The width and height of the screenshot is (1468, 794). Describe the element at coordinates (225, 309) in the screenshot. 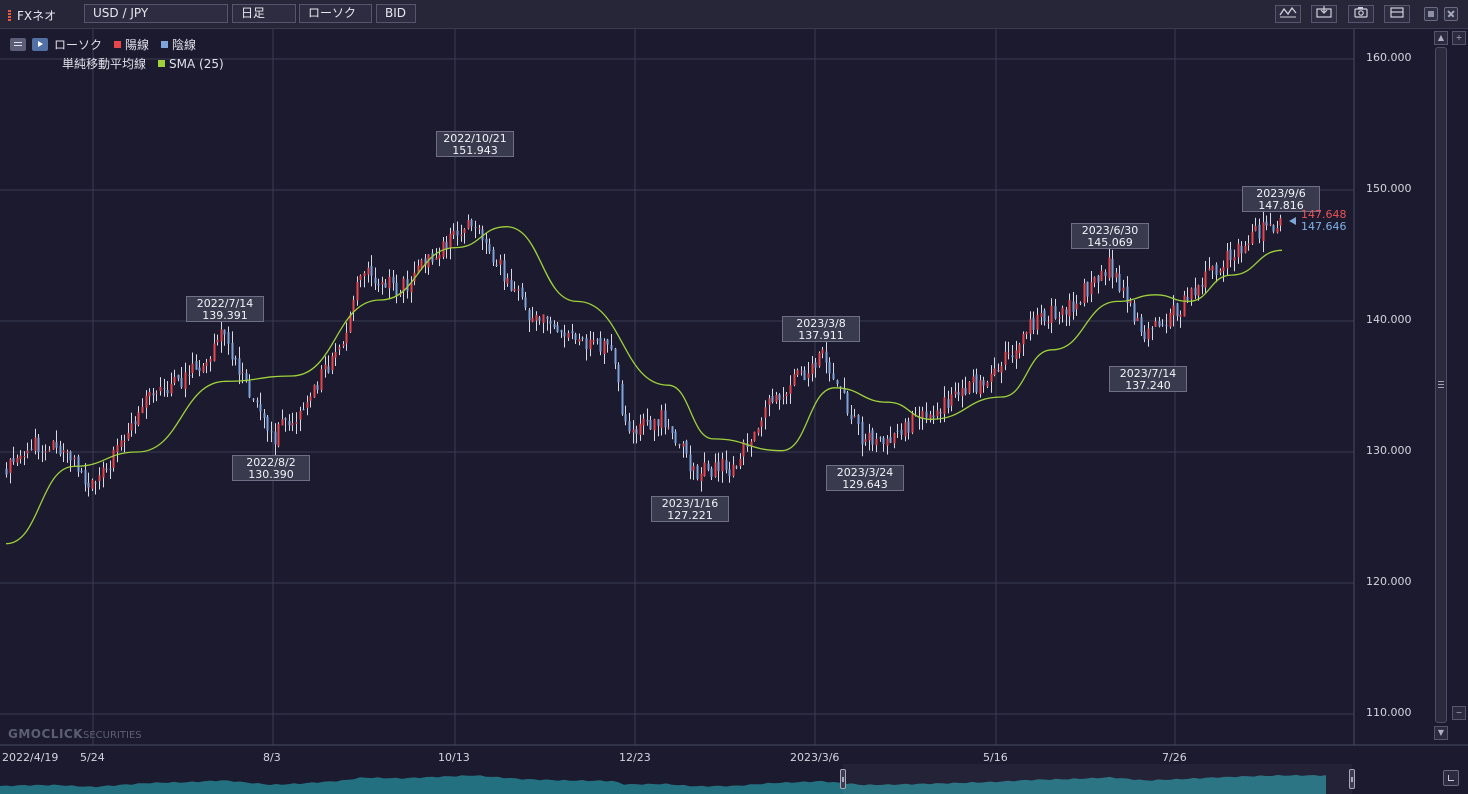

I see `callout-high: 2022/7/14 139.391` at that location.